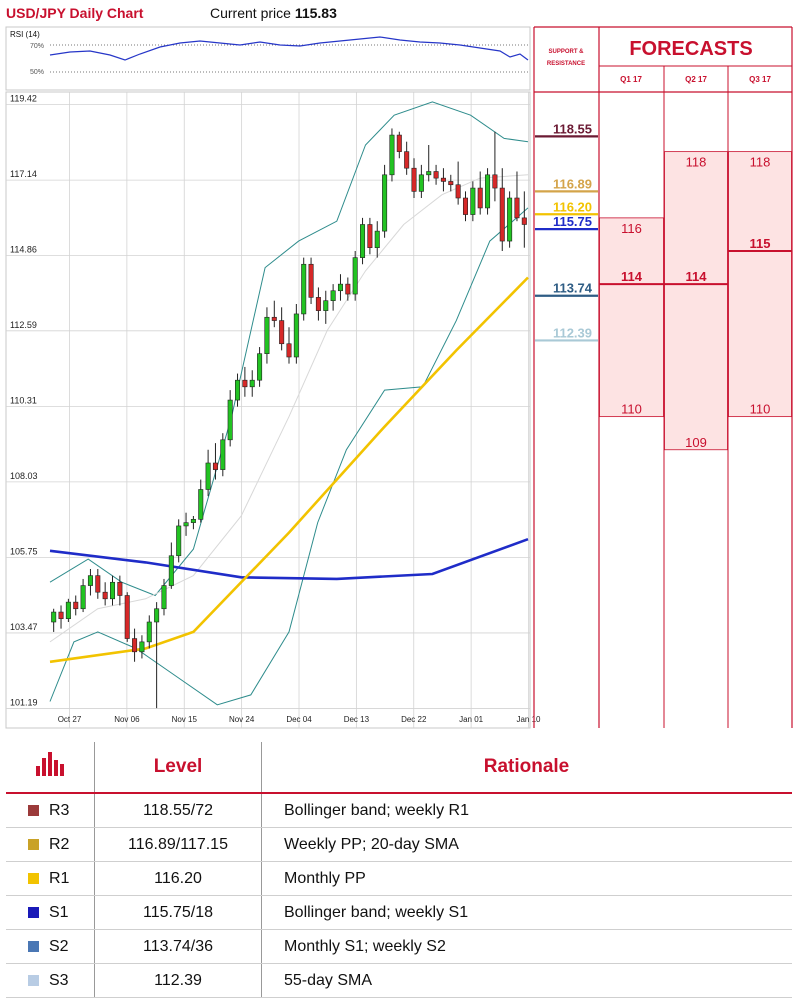 The height and width of the screenshot is (998, 799). I want to click on y-tick-label: 110.31, so click(23, 400).